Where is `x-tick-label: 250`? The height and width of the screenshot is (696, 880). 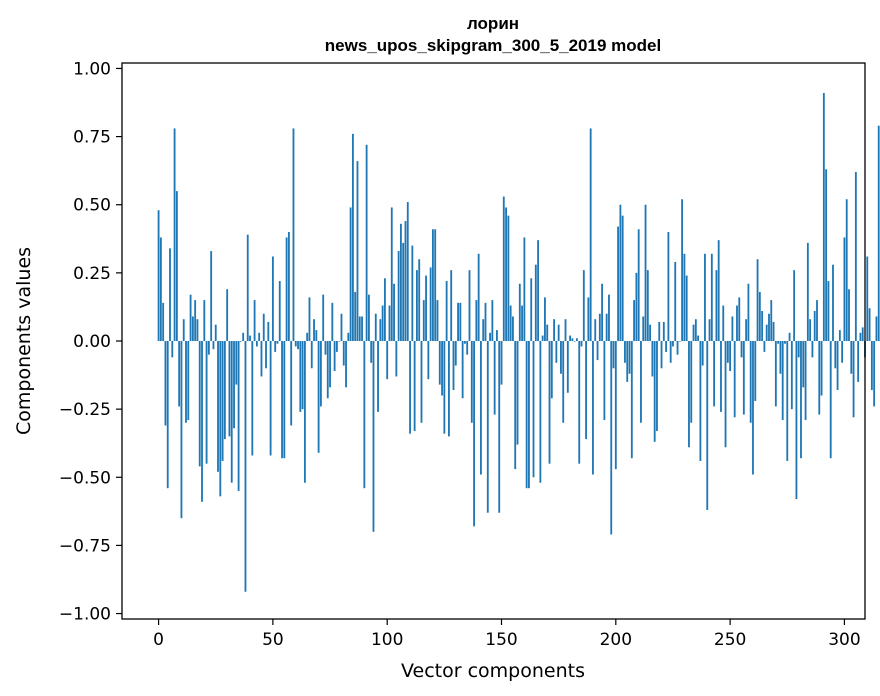
x-tick-label: 250 is located at coordinates (730, 640).